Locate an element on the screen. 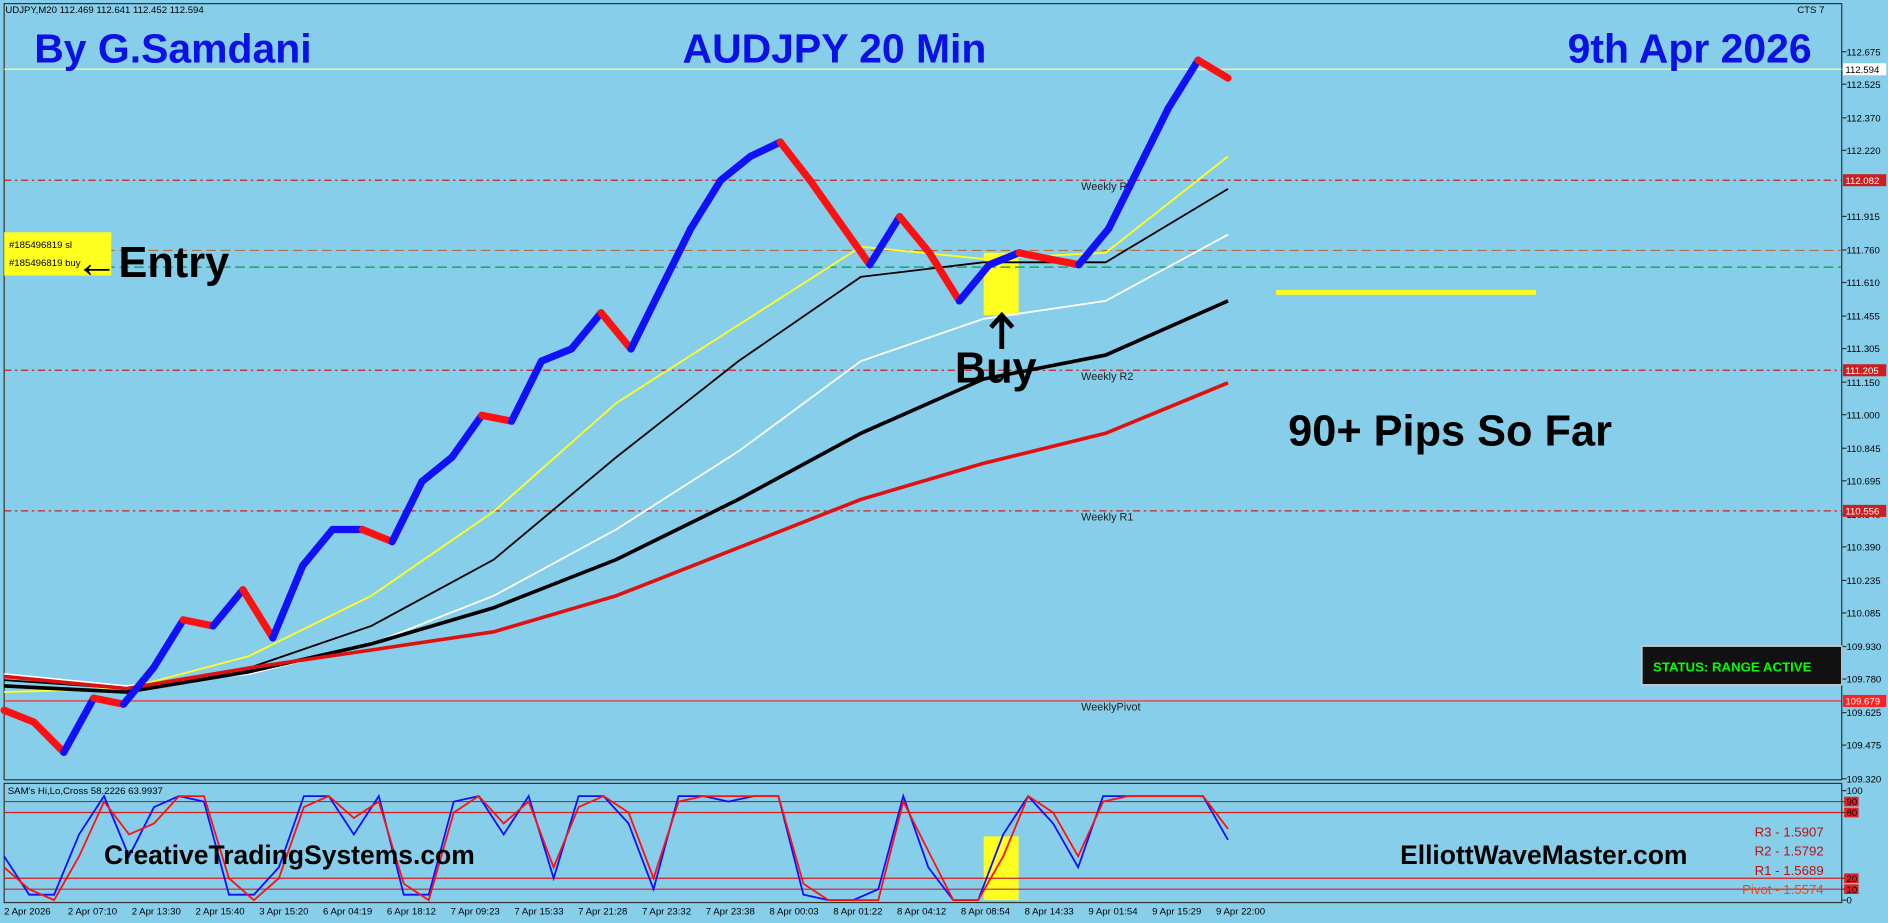 This screenshot has height=923, width=1888. x-tick-label: 9 Apr 15:29 is located at coordinates (1176, 912).